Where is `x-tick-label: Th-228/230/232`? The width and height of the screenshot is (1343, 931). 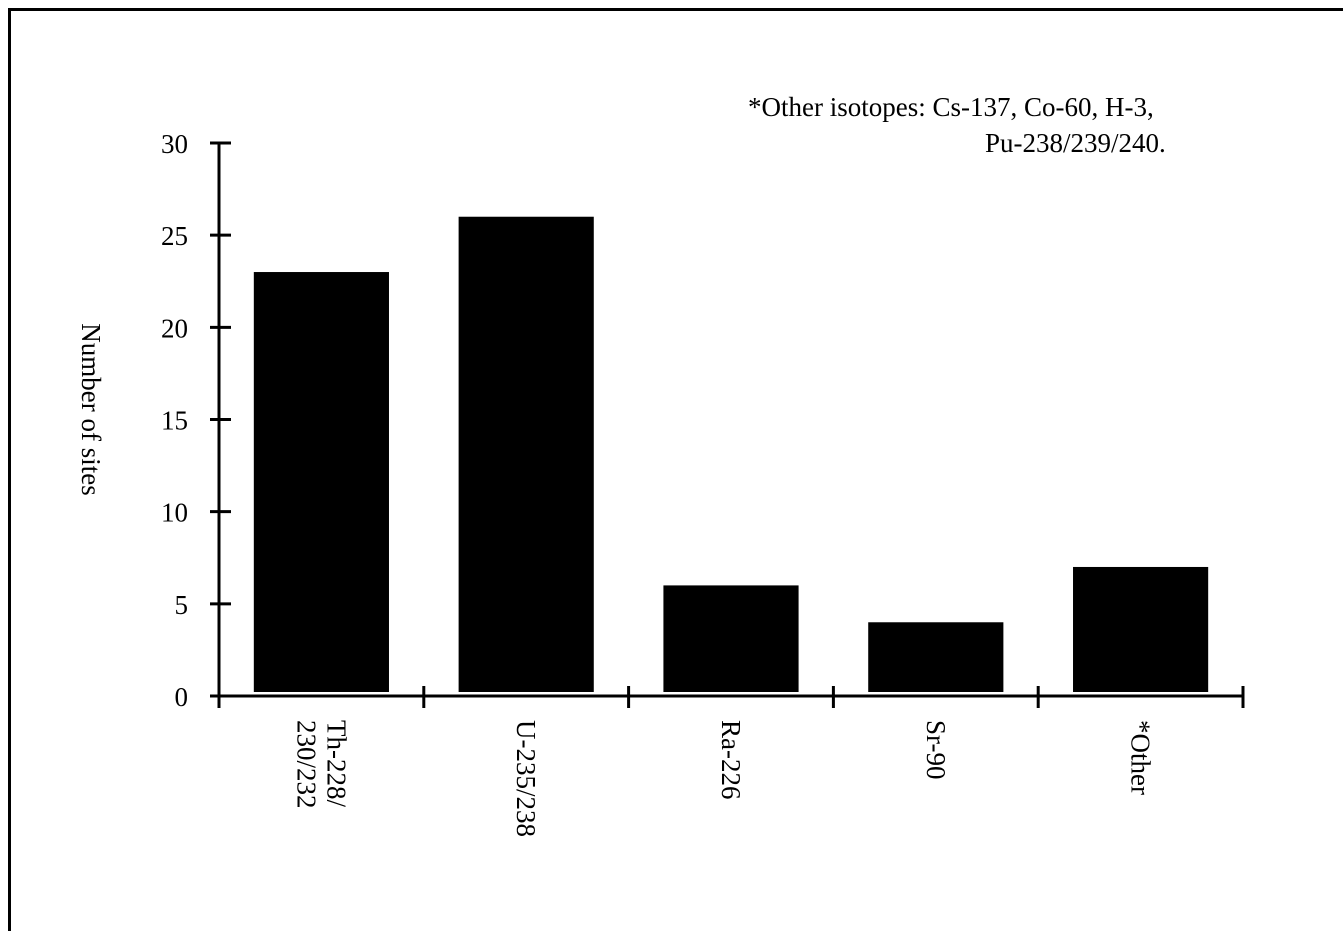 x-tick-label: Th-228/230/232 is located at coordinates (321, 764).